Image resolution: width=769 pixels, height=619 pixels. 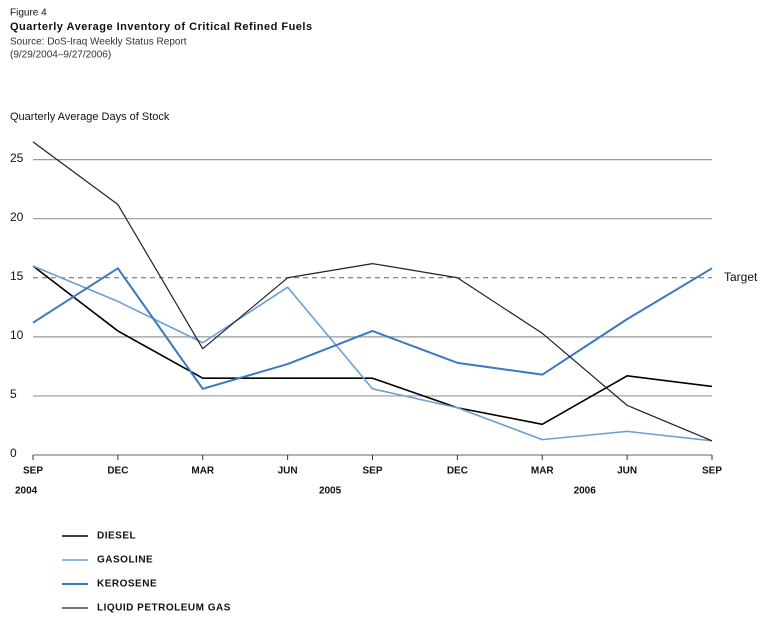 What do you see at coordinates (330, 491) in the screenshot?
I see `year-label: 2005` at bounding box center [330, 491].